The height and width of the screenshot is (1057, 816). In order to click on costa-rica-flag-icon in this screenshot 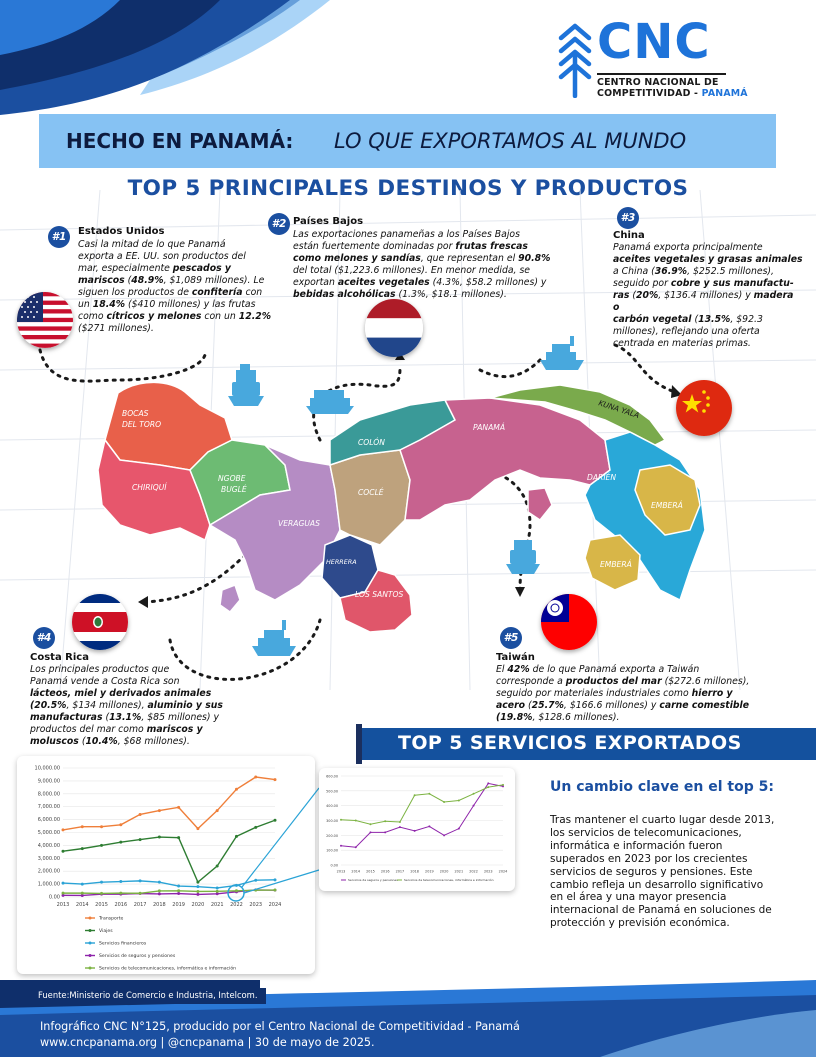, I will do `click(100, 622)`.